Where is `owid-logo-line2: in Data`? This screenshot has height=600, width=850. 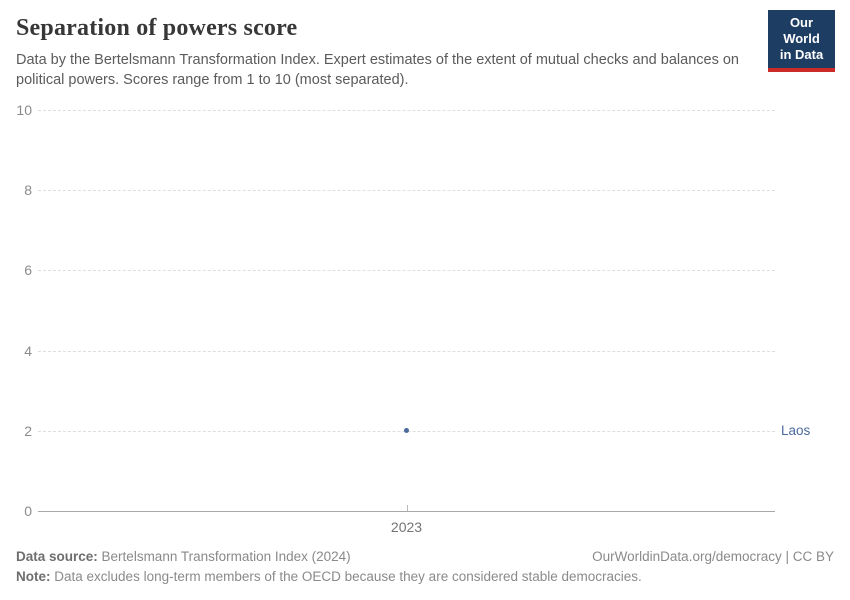
owid-logo-line2: in Data is located at coordinates (801, 54).